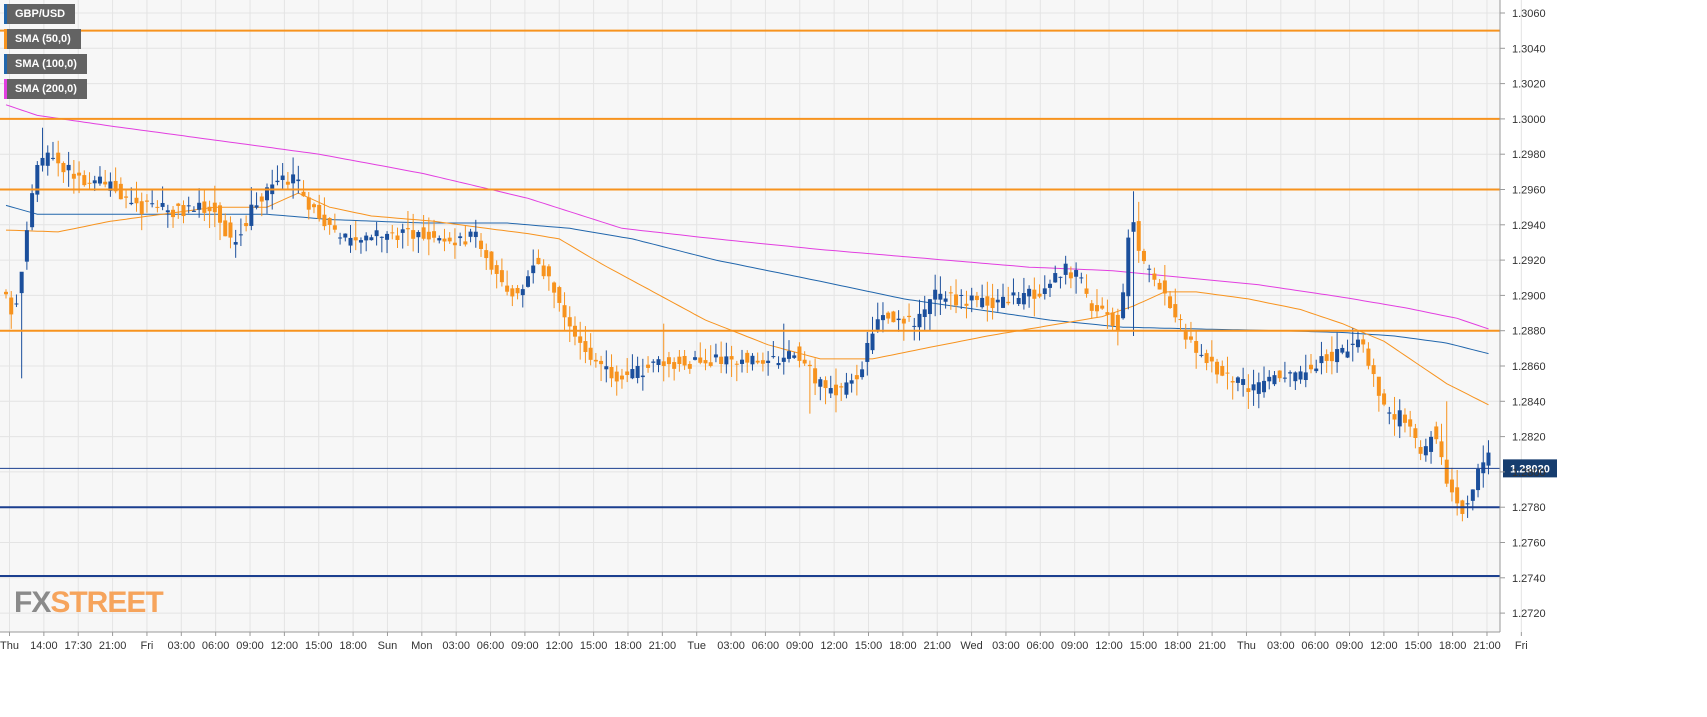 The height and width of the screenshot is (717, 1707). I want to click on x-tick-label: 09:00, so click(250, 646).